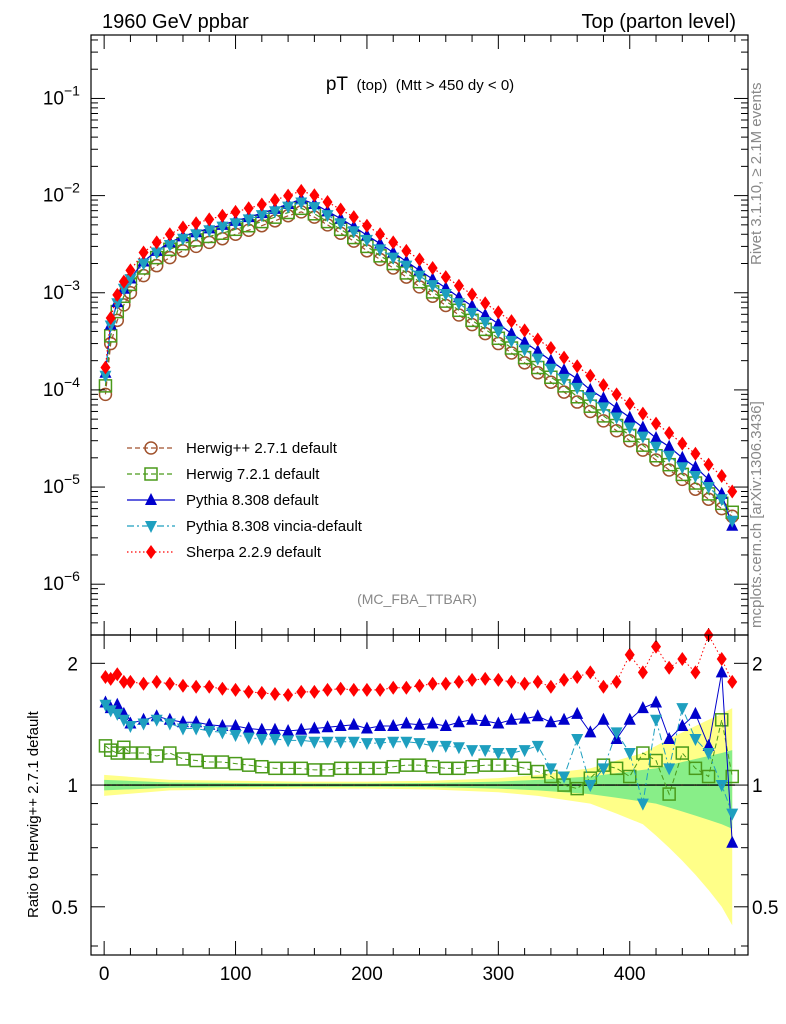  What do you see at coordinates (61, 290) in the screenshot?
I see `y-tick-label: 10⁻³` at bounding box center [61, 290].